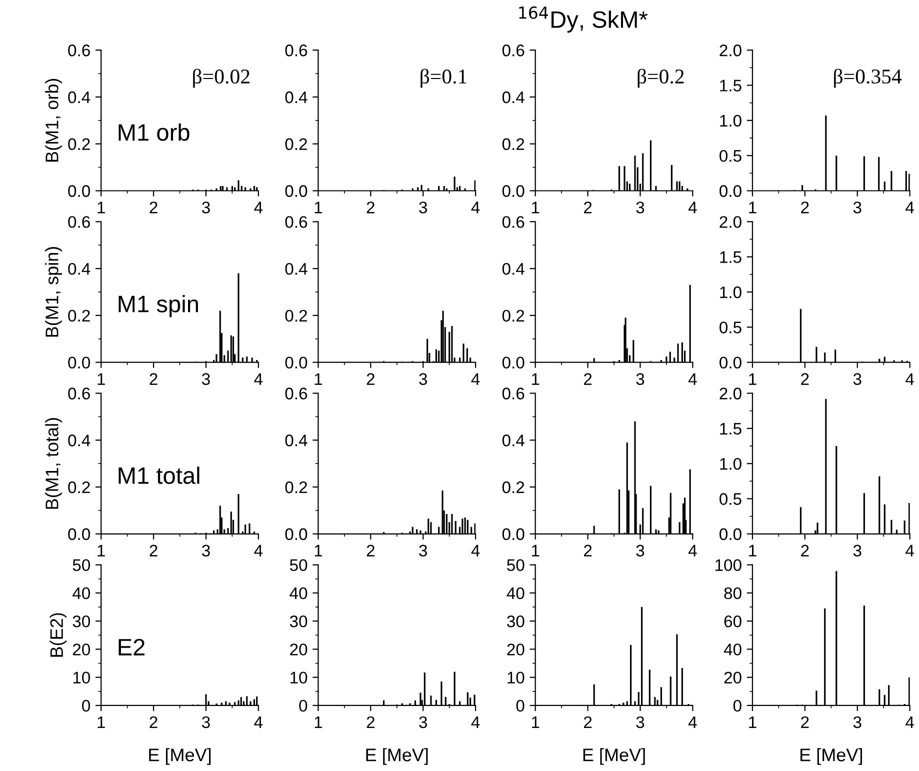 The image size is (919, 771). I want to click on annotation: β=0.354, so click(868, 78).